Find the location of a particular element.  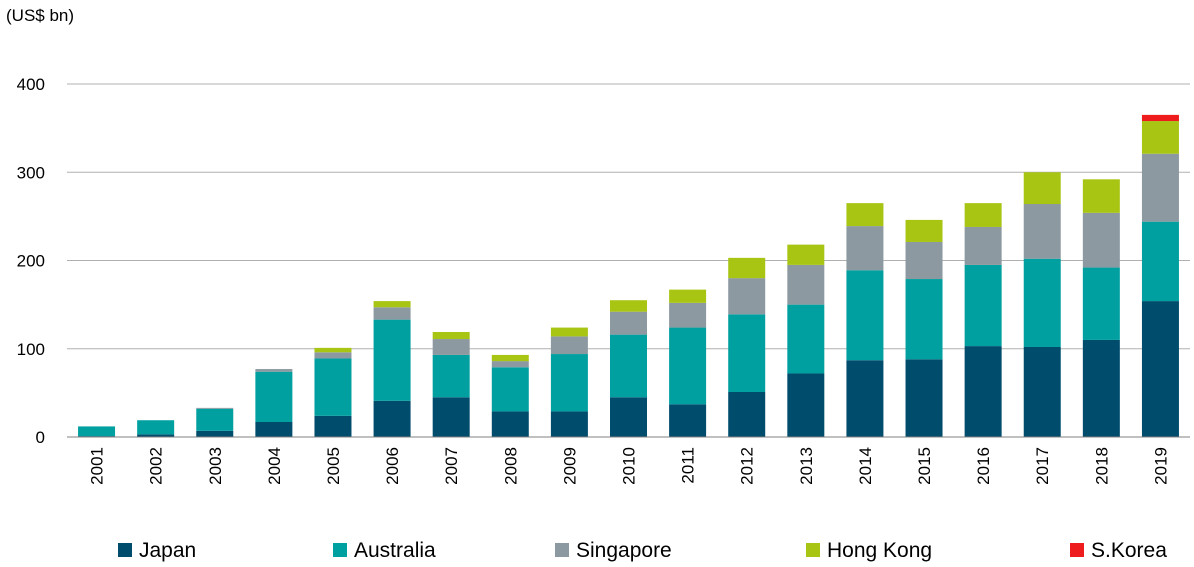

legend-label: Hong Kong is located at coordinates (879, 550).